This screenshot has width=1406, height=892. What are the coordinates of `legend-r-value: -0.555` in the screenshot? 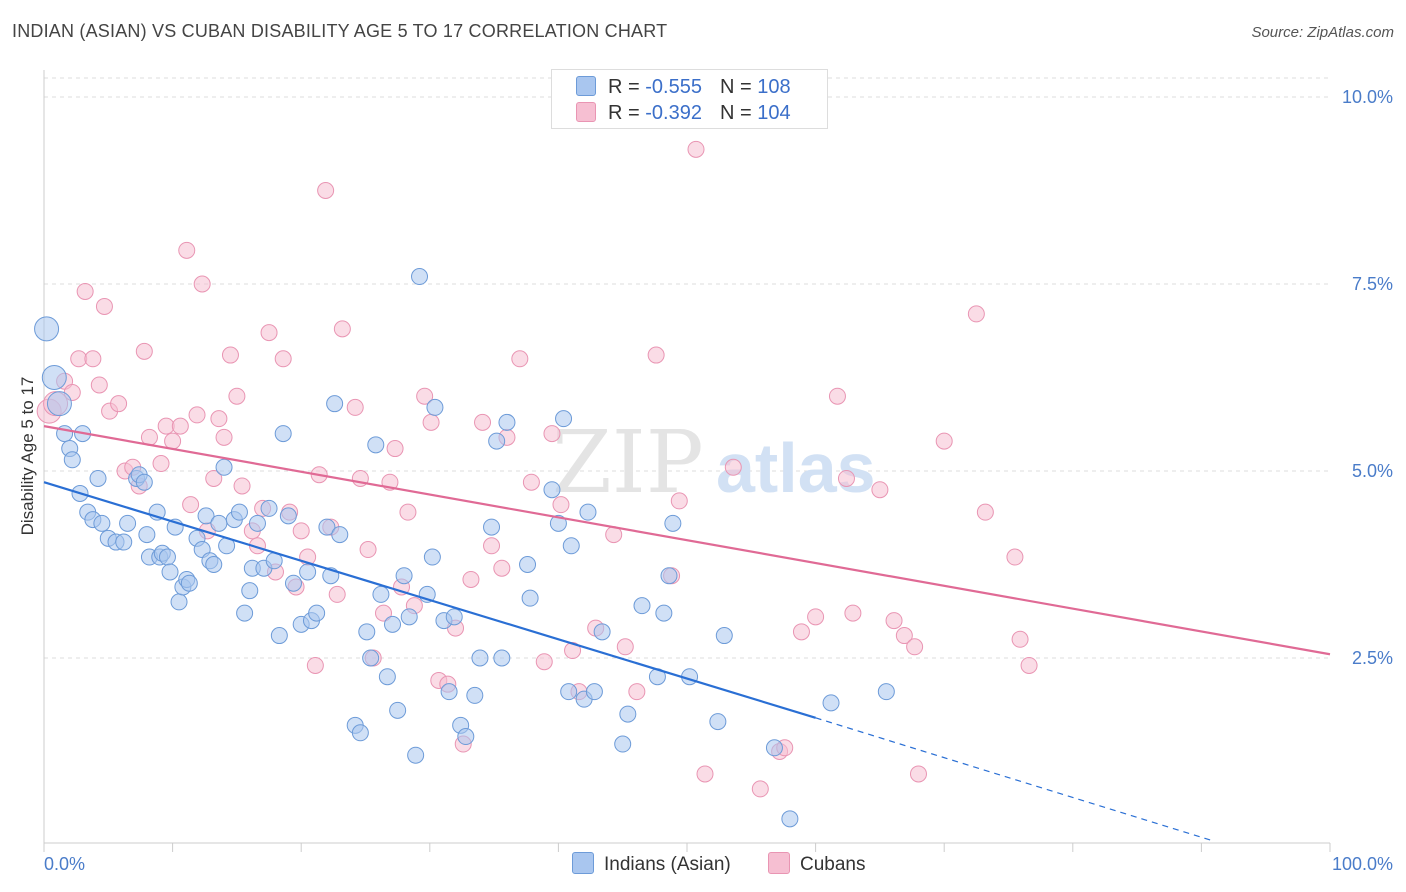 It's located at (673, 87).